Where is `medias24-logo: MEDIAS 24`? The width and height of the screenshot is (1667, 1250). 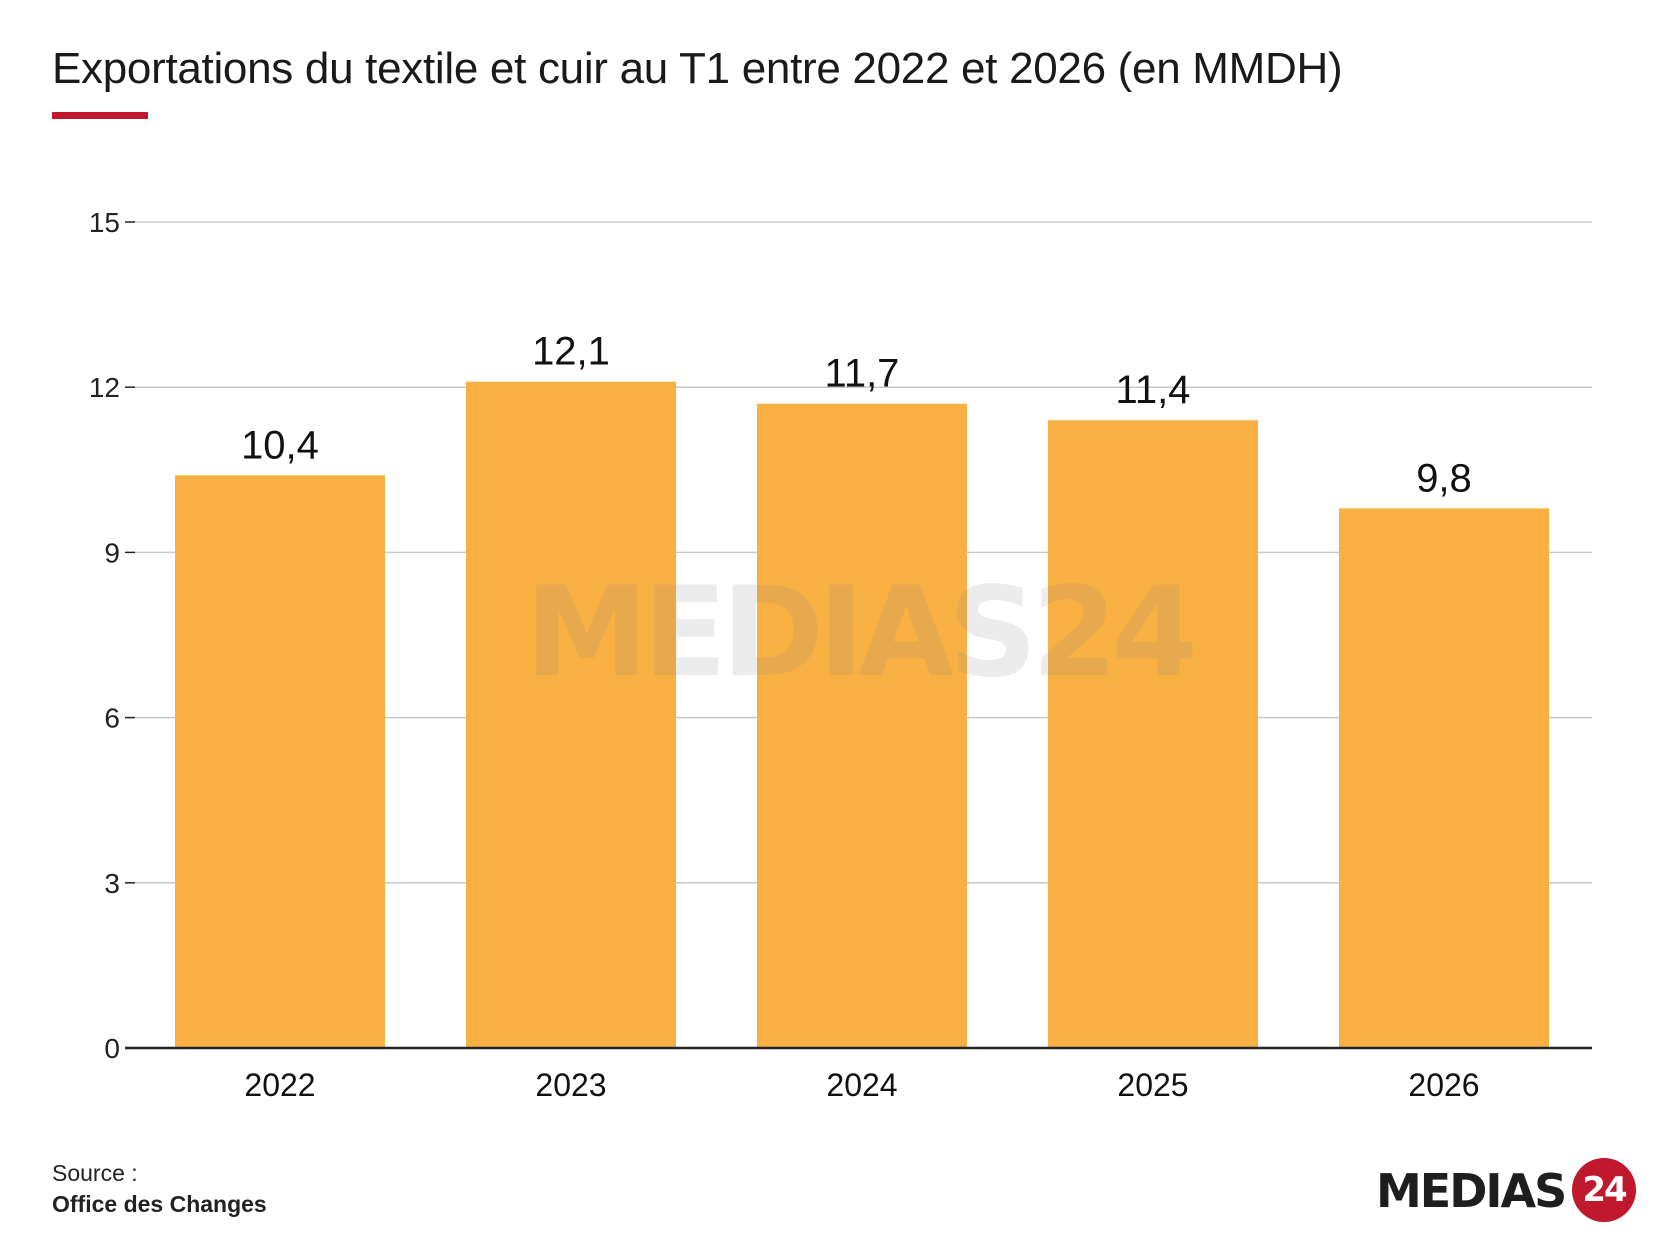
medias24-logo: MEDIAS 24 is located at coordinates (1506, 1194).